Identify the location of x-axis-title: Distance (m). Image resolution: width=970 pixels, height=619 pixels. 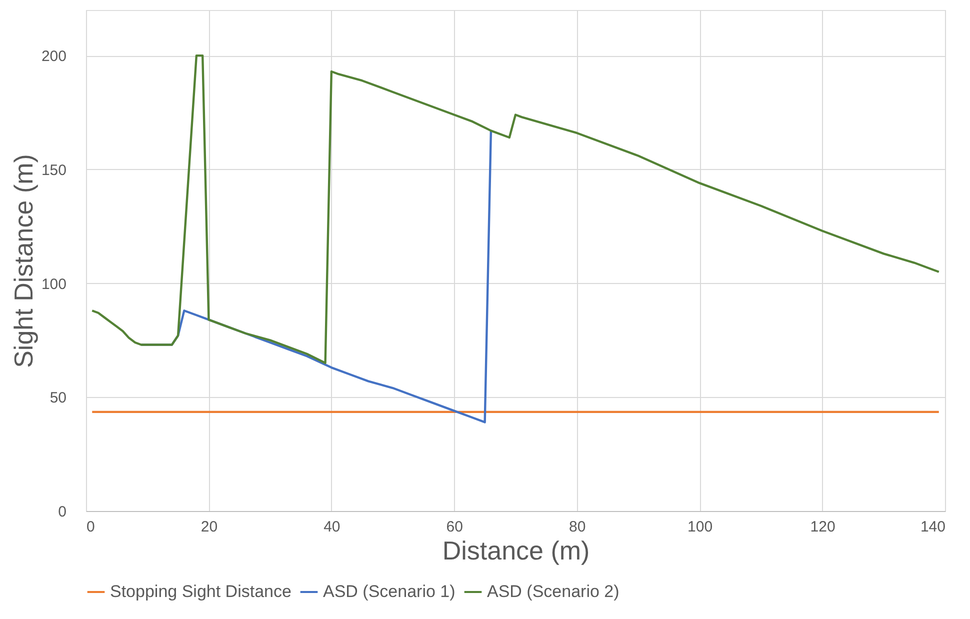
(516, 551).